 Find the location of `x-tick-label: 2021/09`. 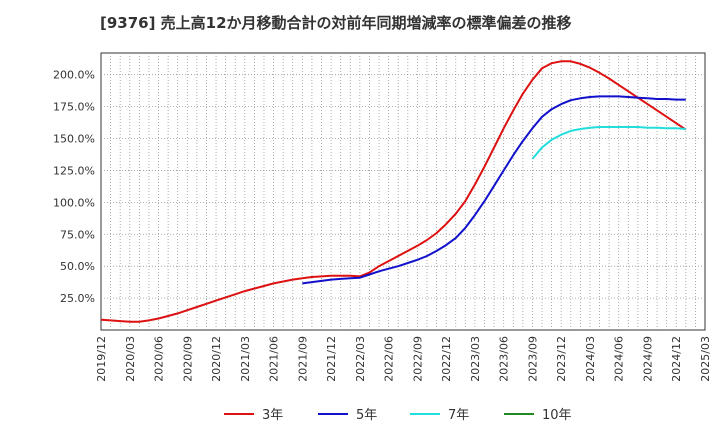

x-tick-label: 2021/09 is located at coordinates (302, 359).